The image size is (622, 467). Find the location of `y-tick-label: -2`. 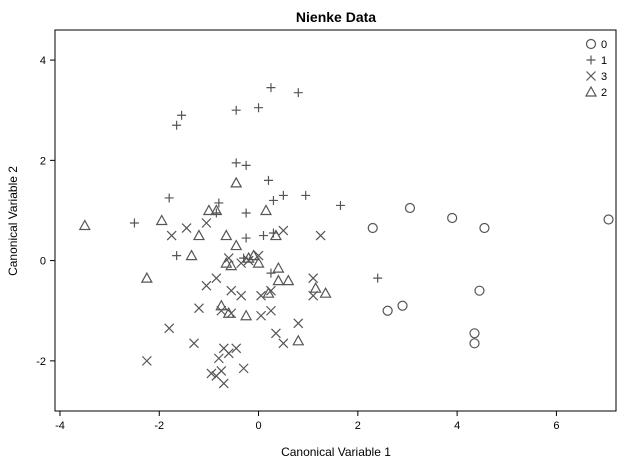

y-tick-label: -2 is located at coordinates (41, 362).